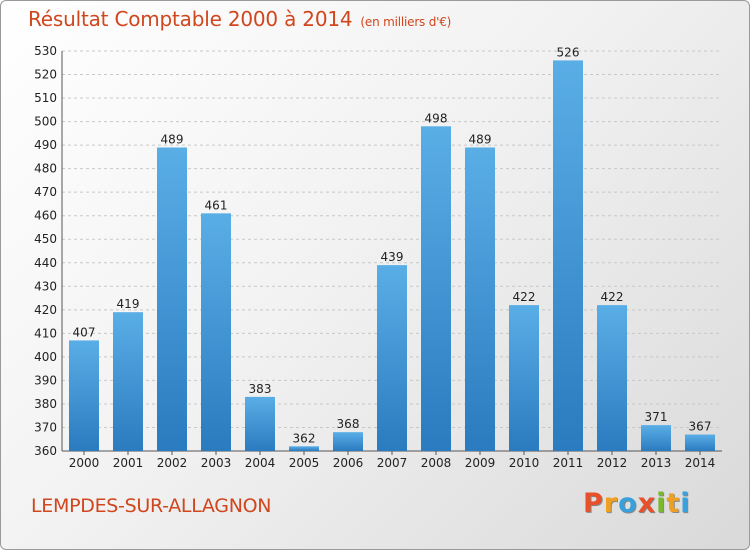 The height and width of the screenshot is (550, 750). I want to click on data-label: 439, so click(392, 257).